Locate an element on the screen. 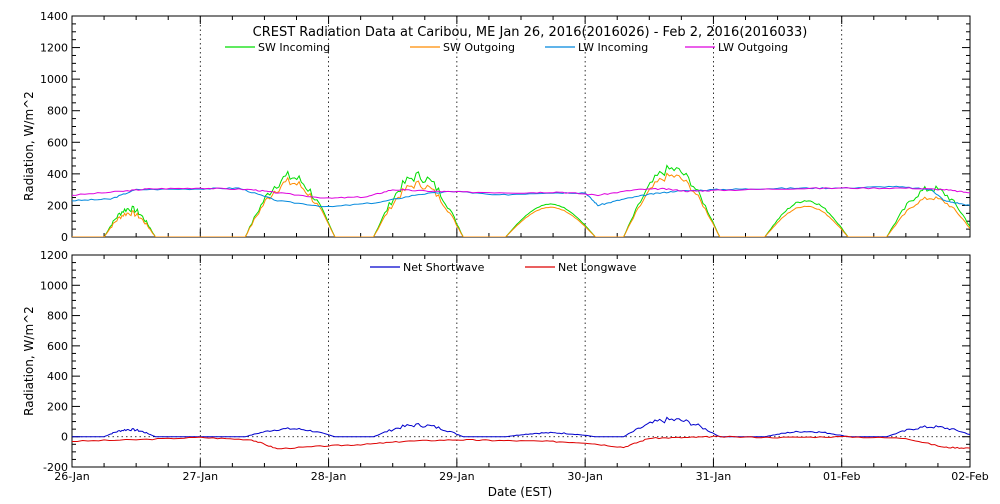 The image size is (1000, 504). top-y-tick-label: 1400 is located at coordinates (54, 16).